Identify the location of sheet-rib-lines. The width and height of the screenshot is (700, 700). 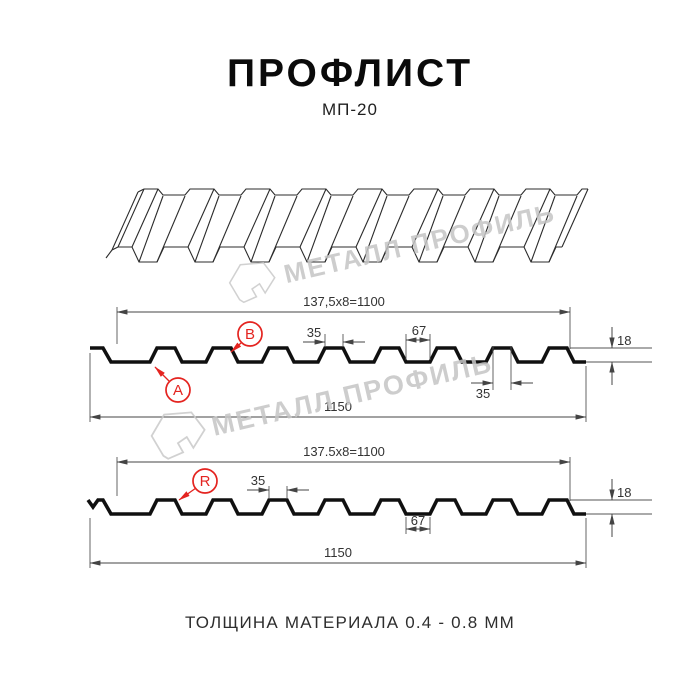
(354, 225).